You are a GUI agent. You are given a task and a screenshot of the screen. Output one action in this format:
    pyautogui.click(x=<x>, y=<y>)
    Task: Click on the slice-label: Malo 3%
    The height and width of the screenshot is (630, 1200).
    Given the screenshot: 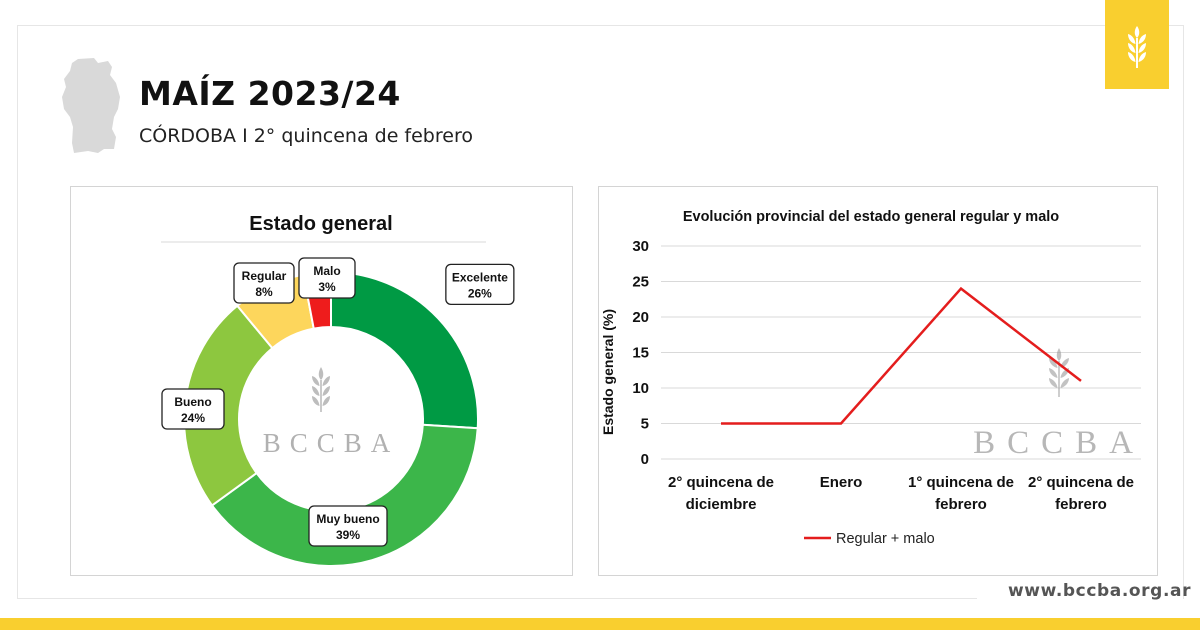 What is the action you would take?
    pyautogui.click(x=327, y=278)
    